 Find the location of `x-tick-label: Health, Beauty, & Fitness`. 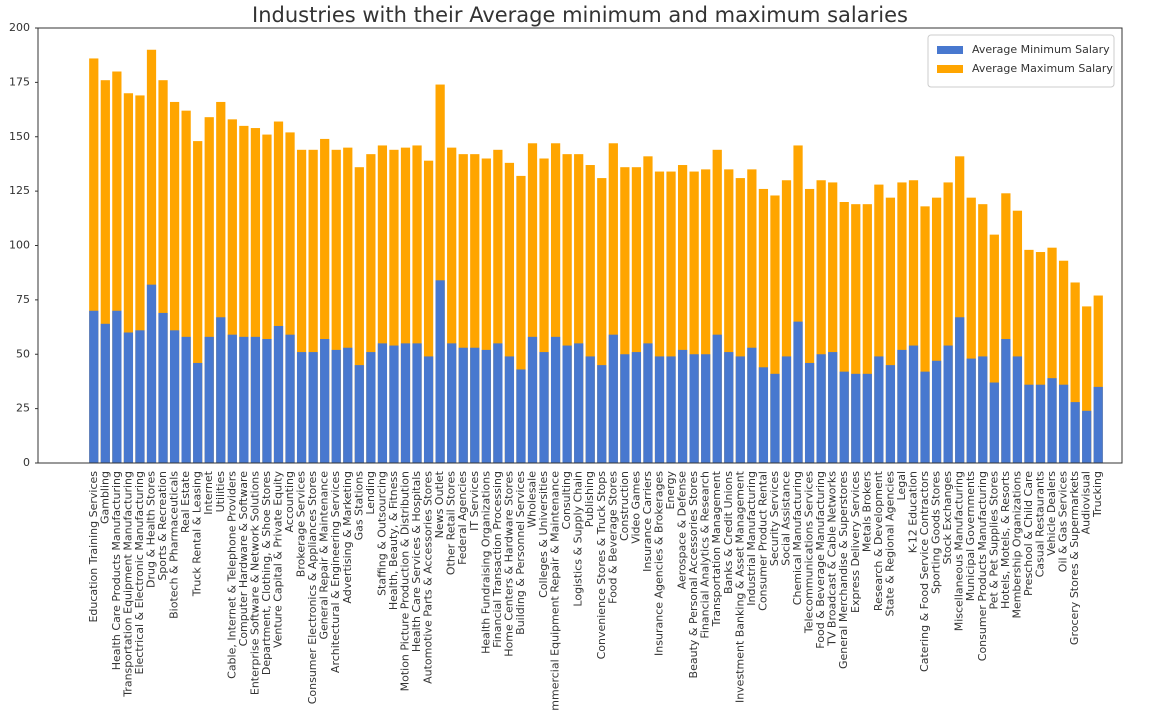

x-tick-label: Health, Beauty, & Fitness is located at coordinates (393, 540).